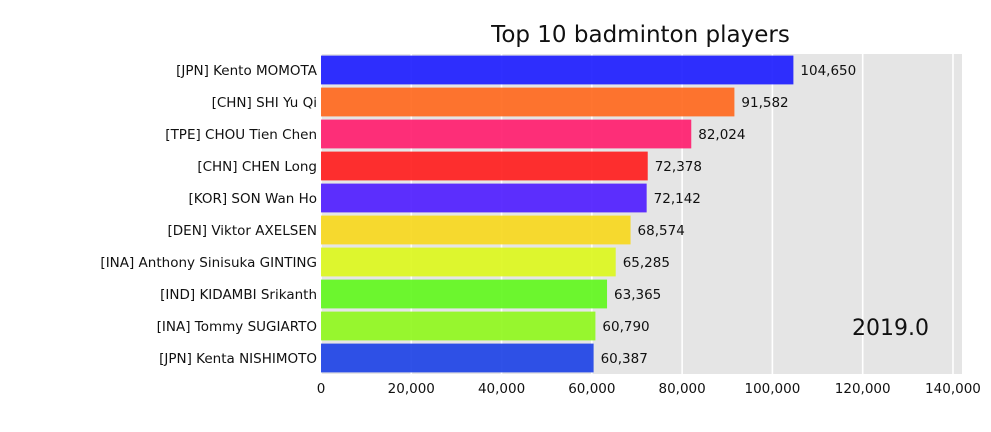  I want to click on x-tick-label: 40,000, so click(501, 389).